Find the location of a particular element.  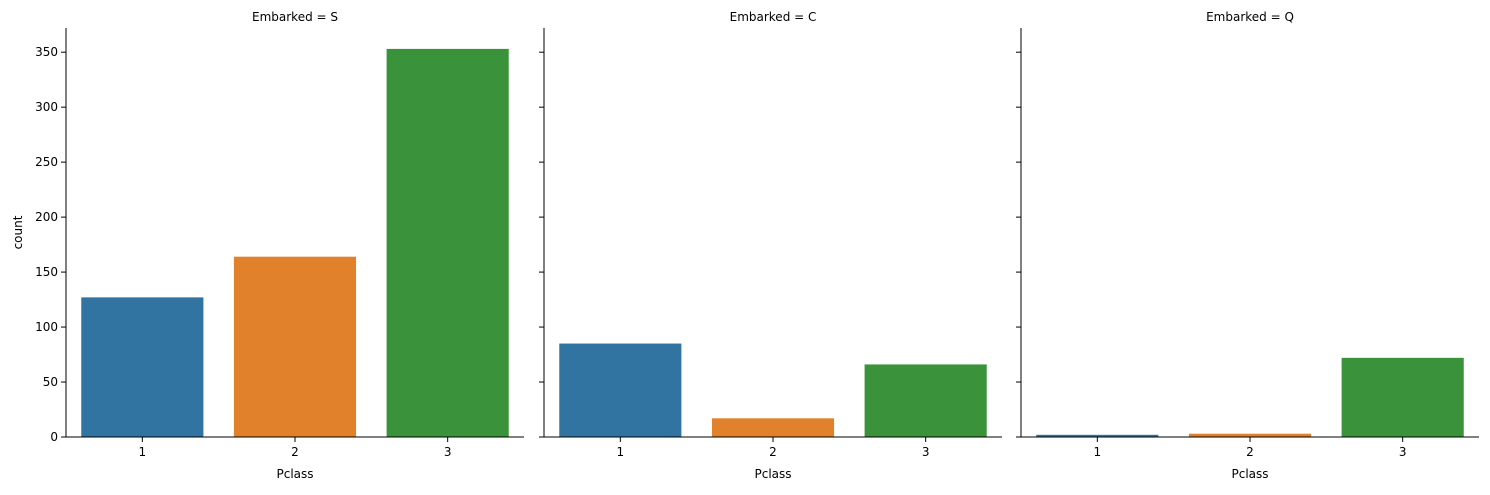

y-tick-label: 50 is located at coordinates (50, 382).